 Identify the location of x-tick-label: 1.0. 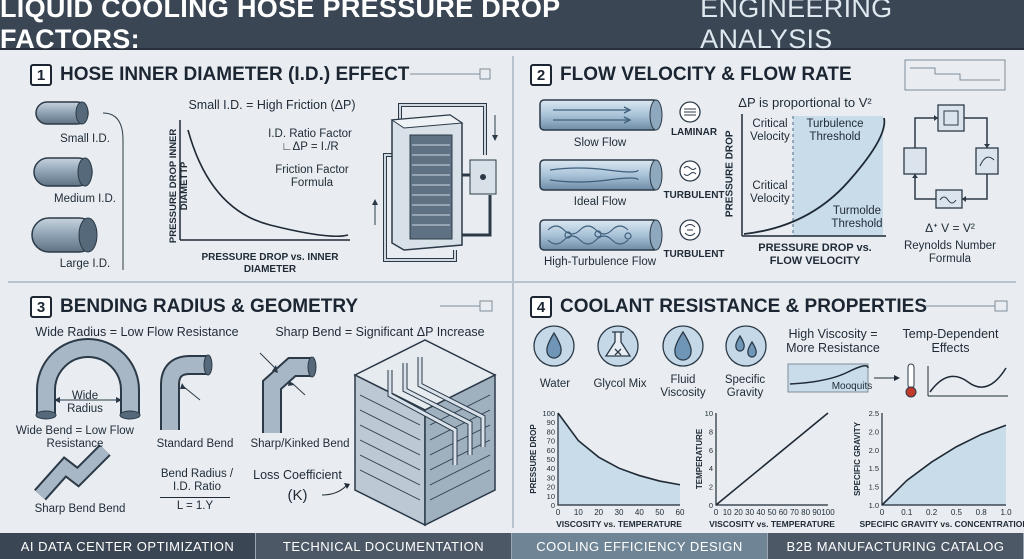
(1006, 512).